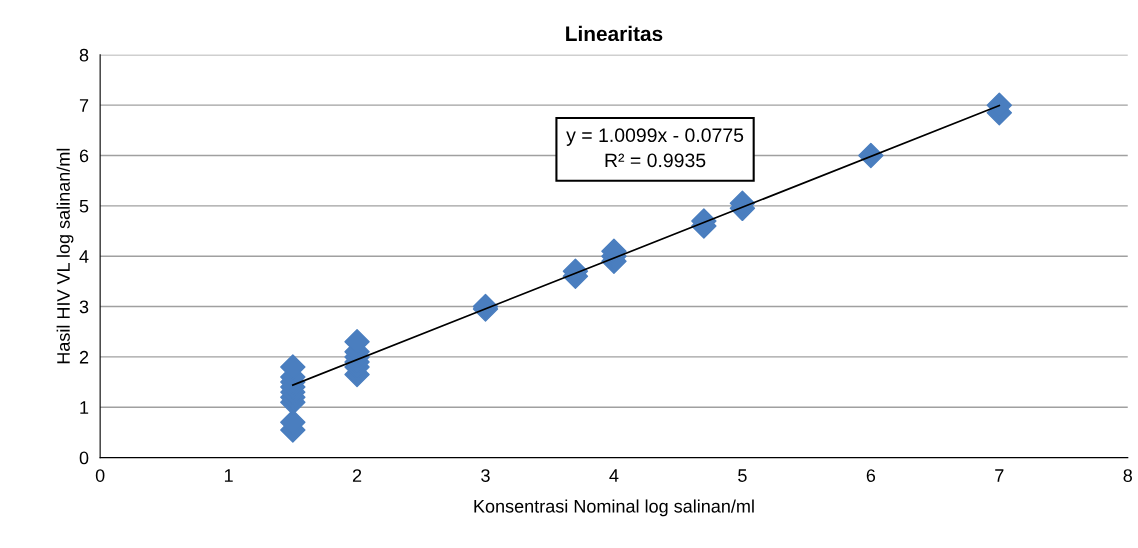 The width and height of the screenshot is (1138, 548). What do you see at coordinates (614, 475) in the screenshot?
I see `x-tick-label: 4` at bounding box center [614, 475].